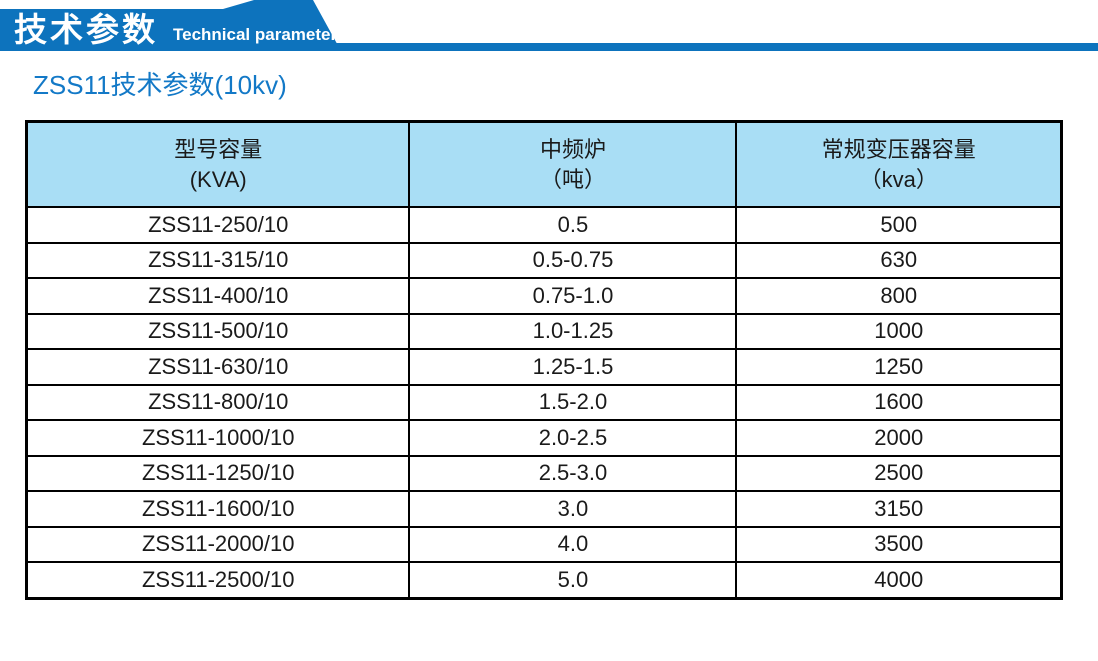 The height and width of the screenshot is (661, 1098). What do you see at coordinates (218, 260) in the screenshot?
I see `table-cell: ZSS11-315/10` at bounding box center [218, 260].